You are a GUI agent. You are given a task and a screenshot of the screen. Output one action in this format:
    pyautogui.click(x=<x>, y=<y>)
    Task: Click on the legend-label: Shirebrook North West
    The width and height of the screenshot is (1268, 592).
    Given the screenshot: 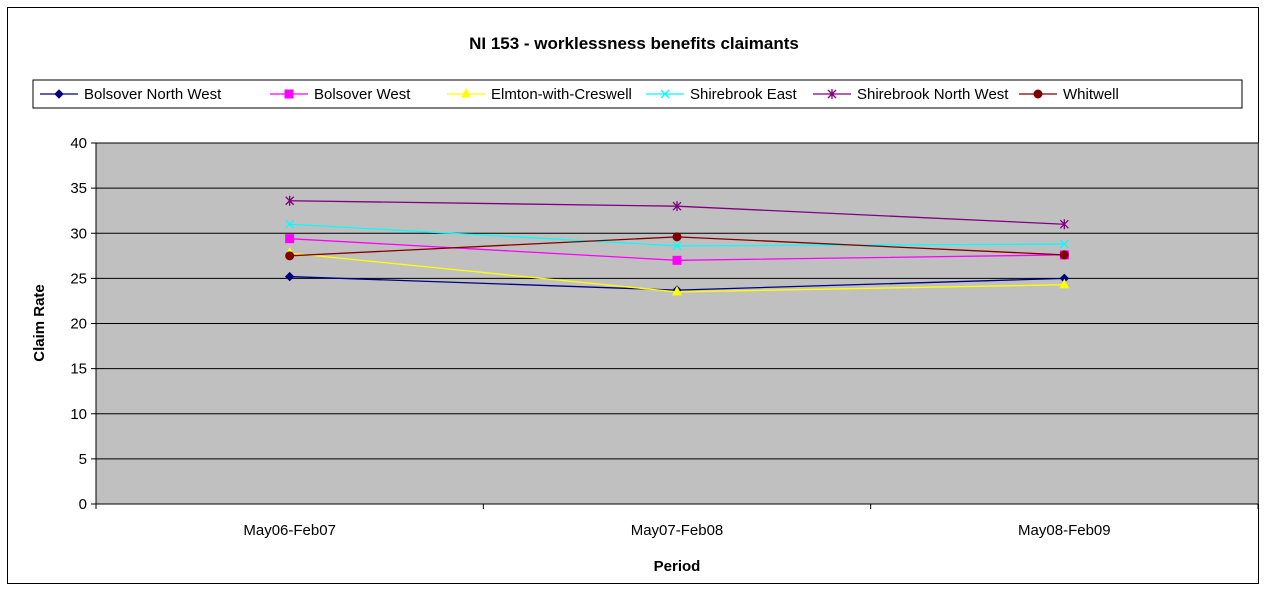 What is the action you would take?
    pyautogui.click(x=933, y=94)
    